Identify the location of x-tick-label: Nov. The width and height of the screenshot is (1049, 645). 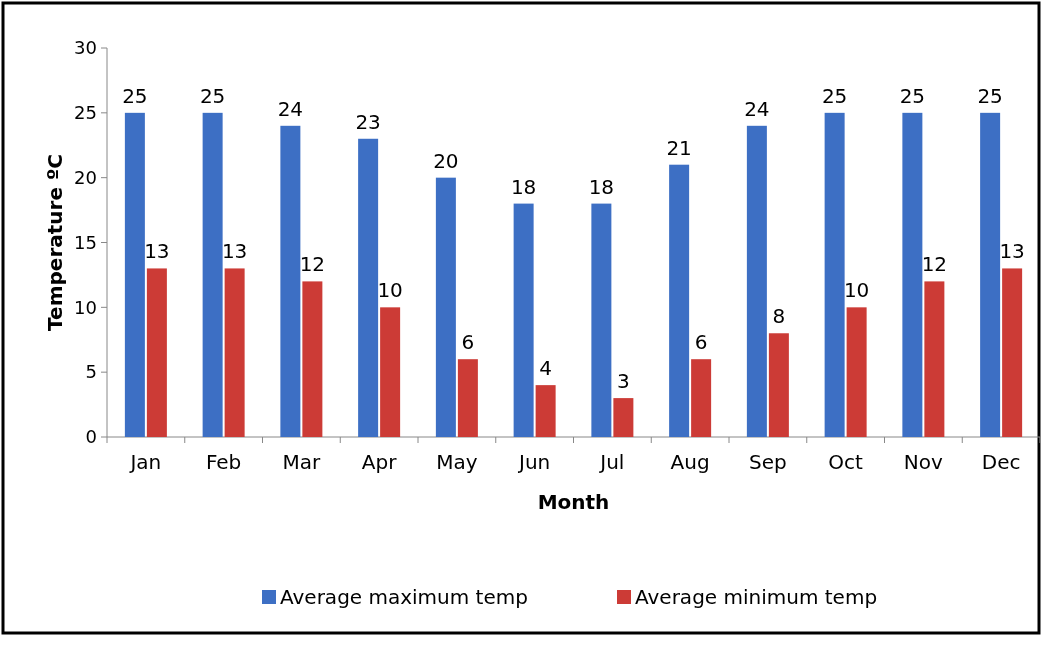
(923, 462).